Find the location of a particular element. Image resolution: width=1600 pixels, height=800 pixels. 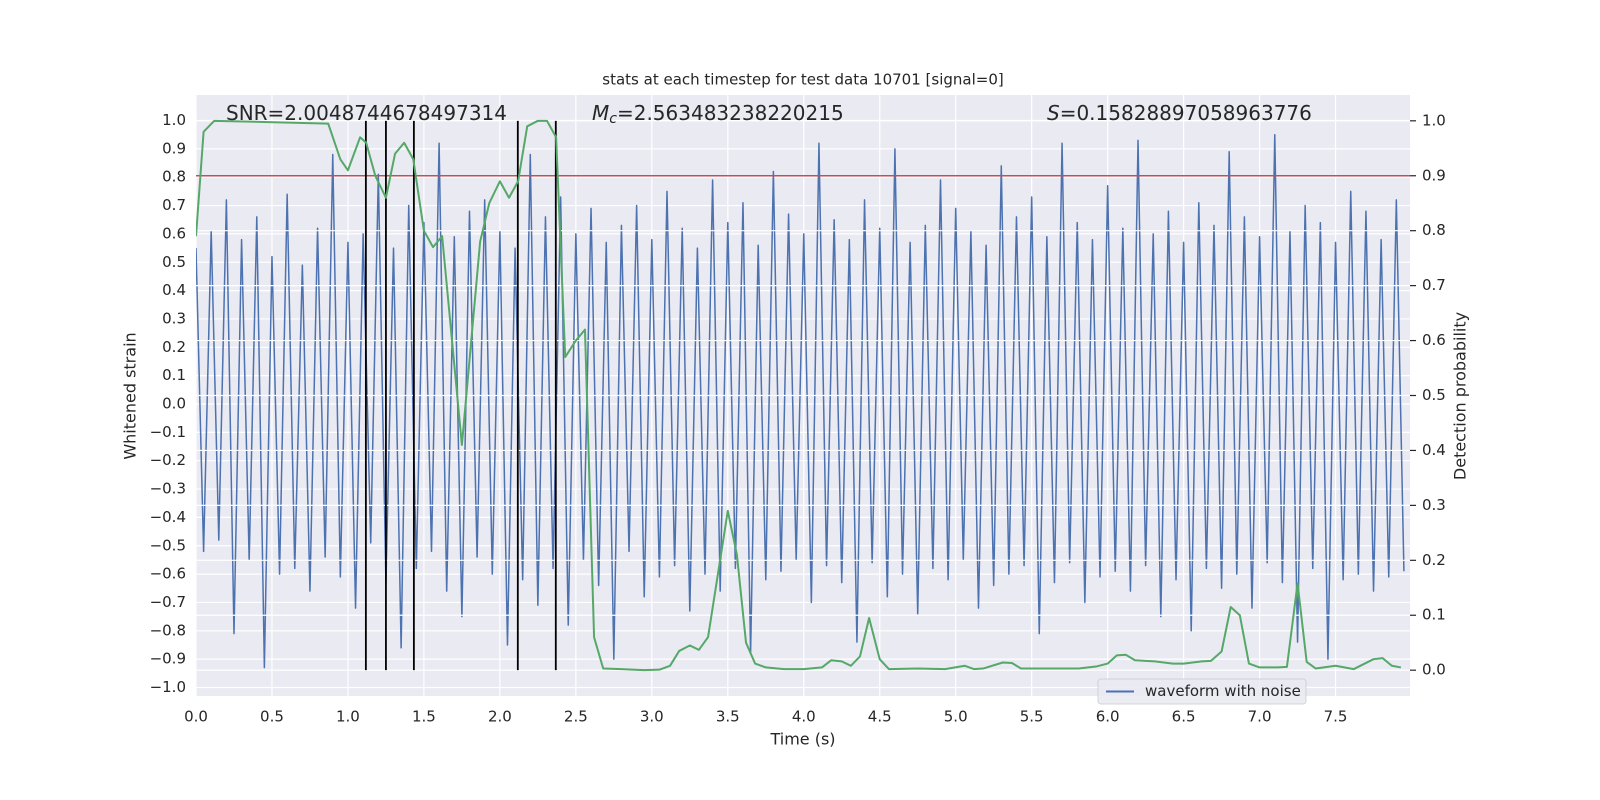

y2-tick-label: 0.0 is located at coordinates (1434, 670).